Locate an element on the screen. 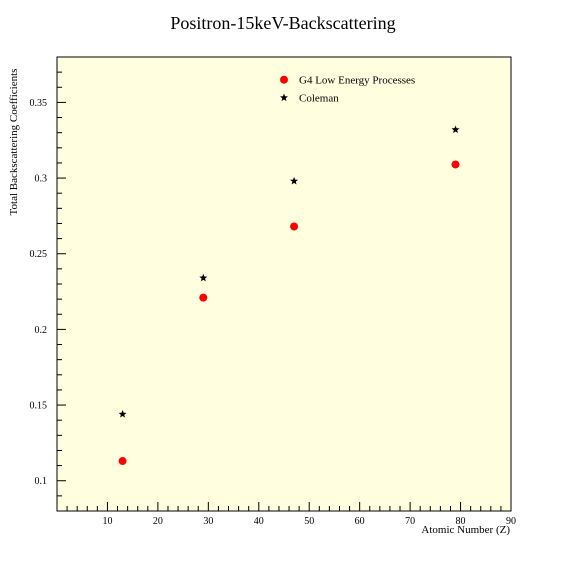 This screenshot has width=567, height=567. legend-label: Coleman is located at coordinates (319, 99).